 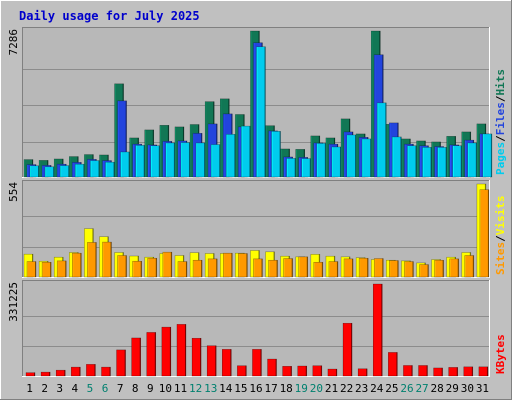 What do you see at coordinates (29, 388) in the screenshot?
I see `x-tick-label-day-1: 1` at bounding box center [29, 388].